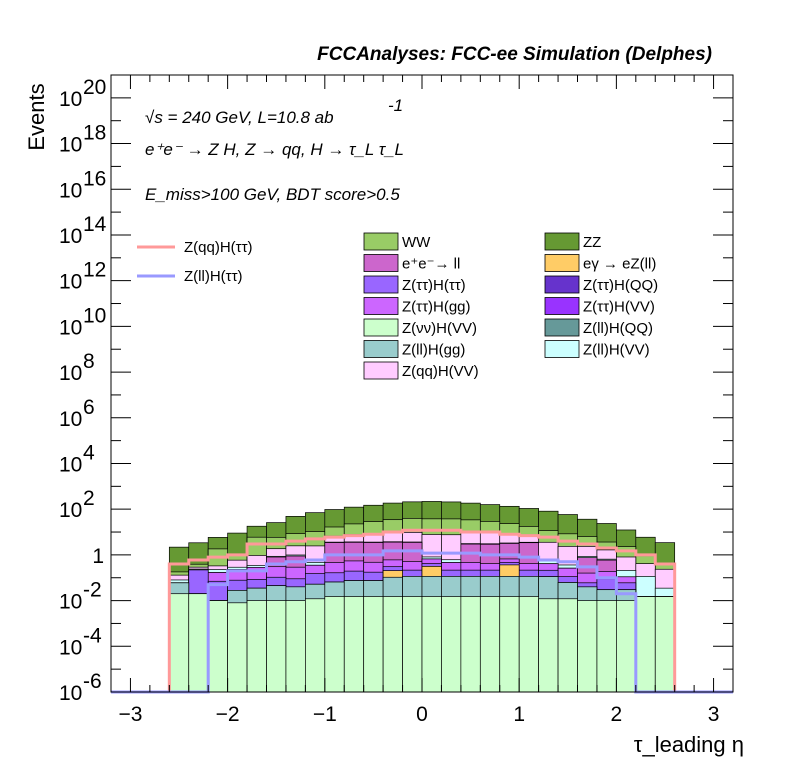 Image resolution: width=796 pixels, height=772 pixels. What do you see at coordinates (619, 307) in the screenshot?
I see `legend-label: Z(ττ)H(VV)` at bounding box center [619, 307].